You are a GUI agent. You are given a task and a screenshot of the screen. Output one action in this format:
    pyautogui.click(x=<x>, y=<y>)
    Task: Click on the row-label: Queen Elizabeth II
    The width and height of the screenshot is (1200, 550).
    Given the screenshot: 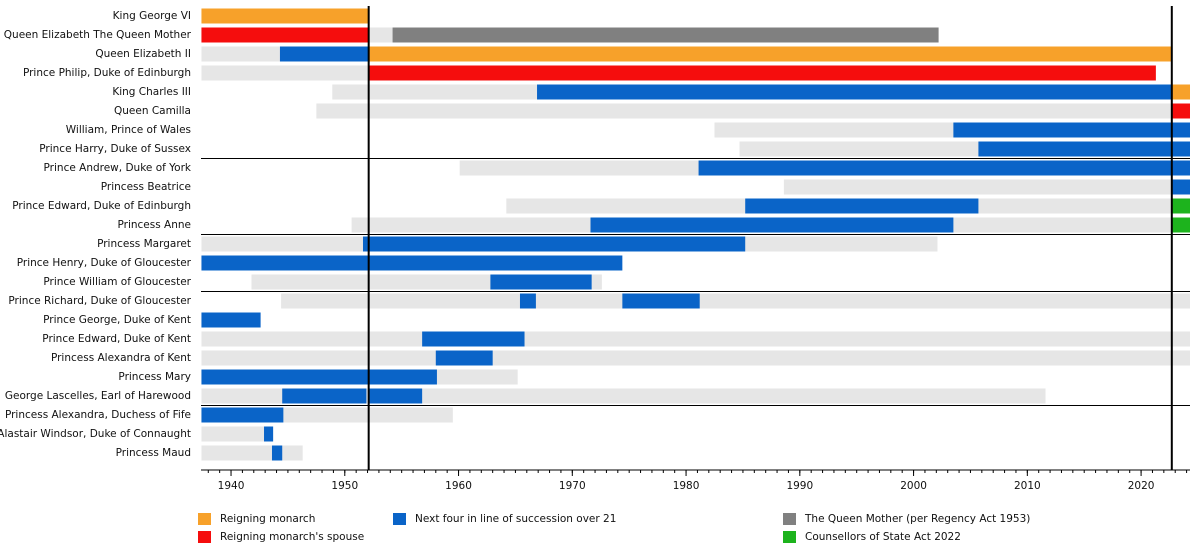 What is the action you would take?
    pyautogui.click(x=143, y=54)
    